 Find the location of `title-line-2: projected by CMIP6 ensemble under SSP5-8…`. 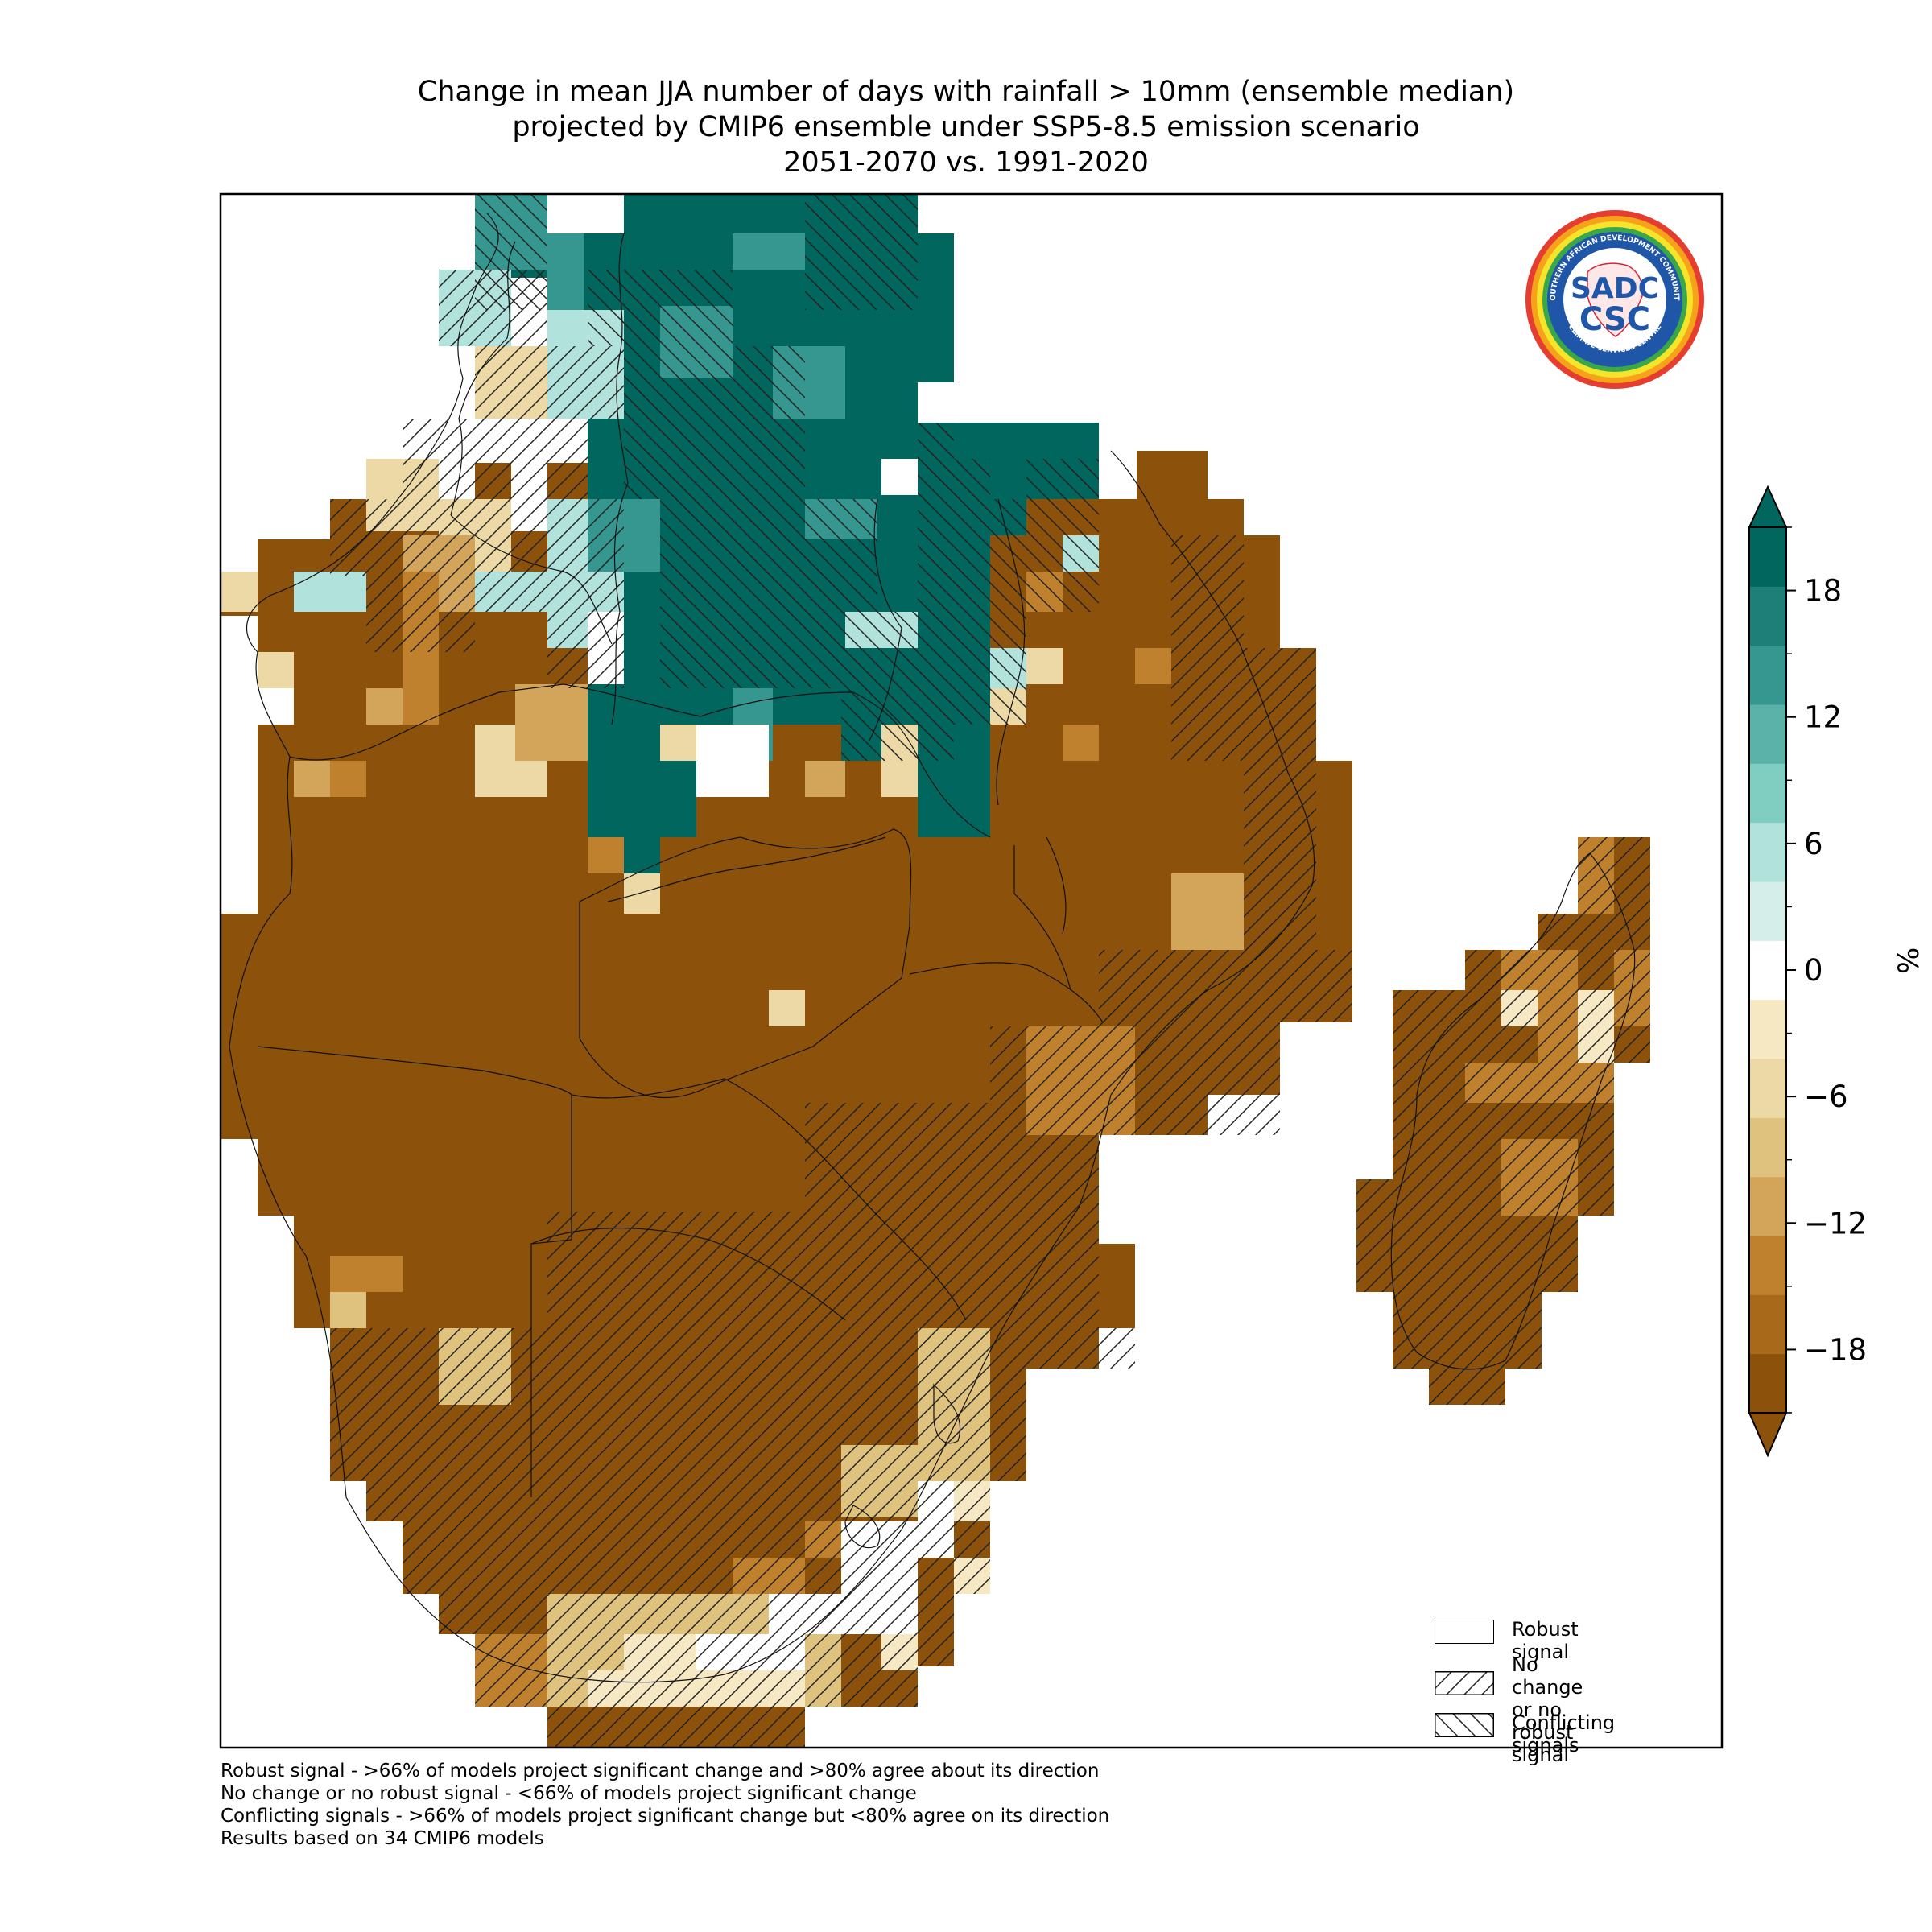

title-line-2: projected by CMIP6 ensemble under SSP5-8… is located at coordinates (966, 127).